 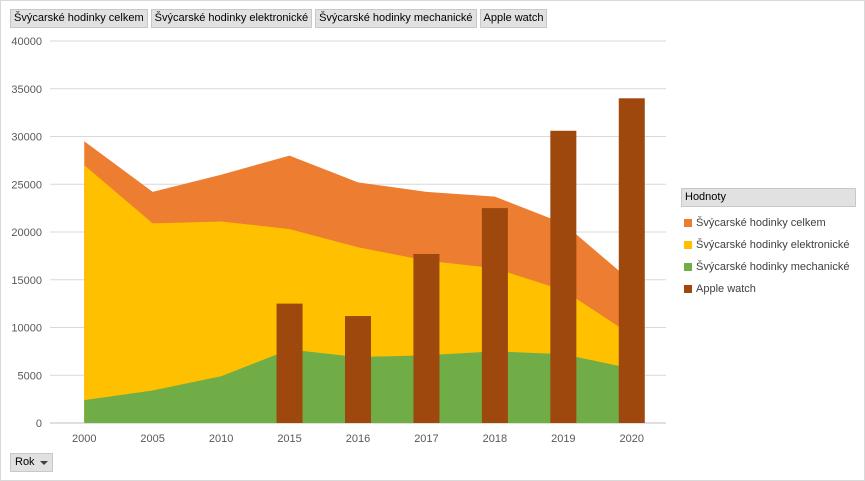 What do you see at coordinates (221, 439) in the screenshot?
I see `x-tick-label-2010: 2010` at bounding box center [221, 439].